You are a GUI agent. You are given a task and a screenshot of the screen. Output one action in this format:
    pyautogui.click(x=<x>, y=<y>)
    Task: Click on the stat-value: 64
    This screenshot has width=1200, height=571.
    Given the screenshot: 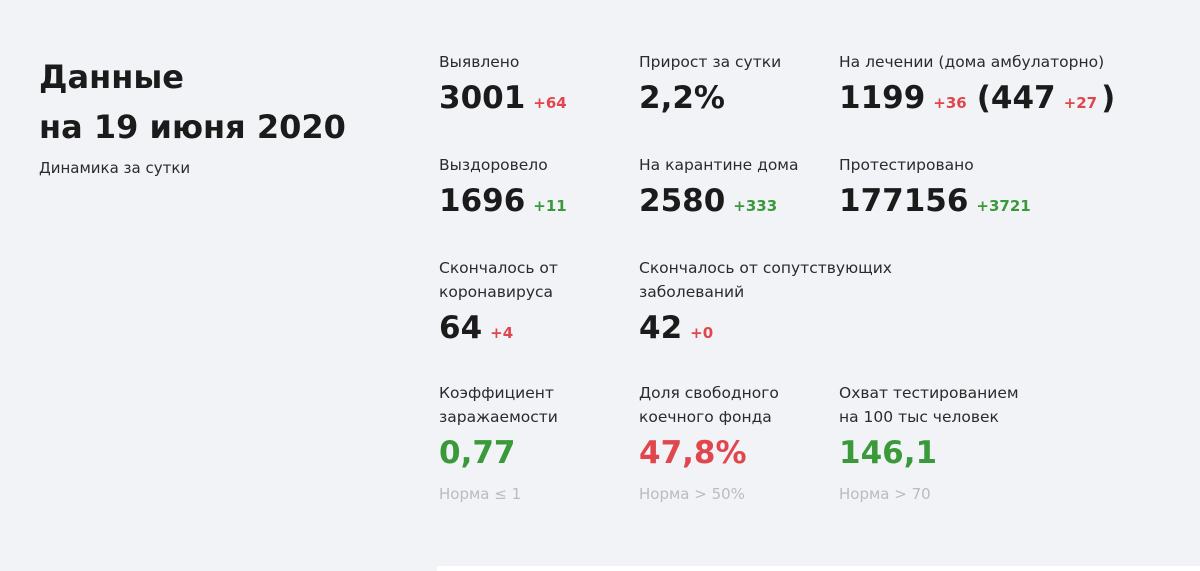 What is the action you would take?
    pyautogui.click(x=461, y=328)
    